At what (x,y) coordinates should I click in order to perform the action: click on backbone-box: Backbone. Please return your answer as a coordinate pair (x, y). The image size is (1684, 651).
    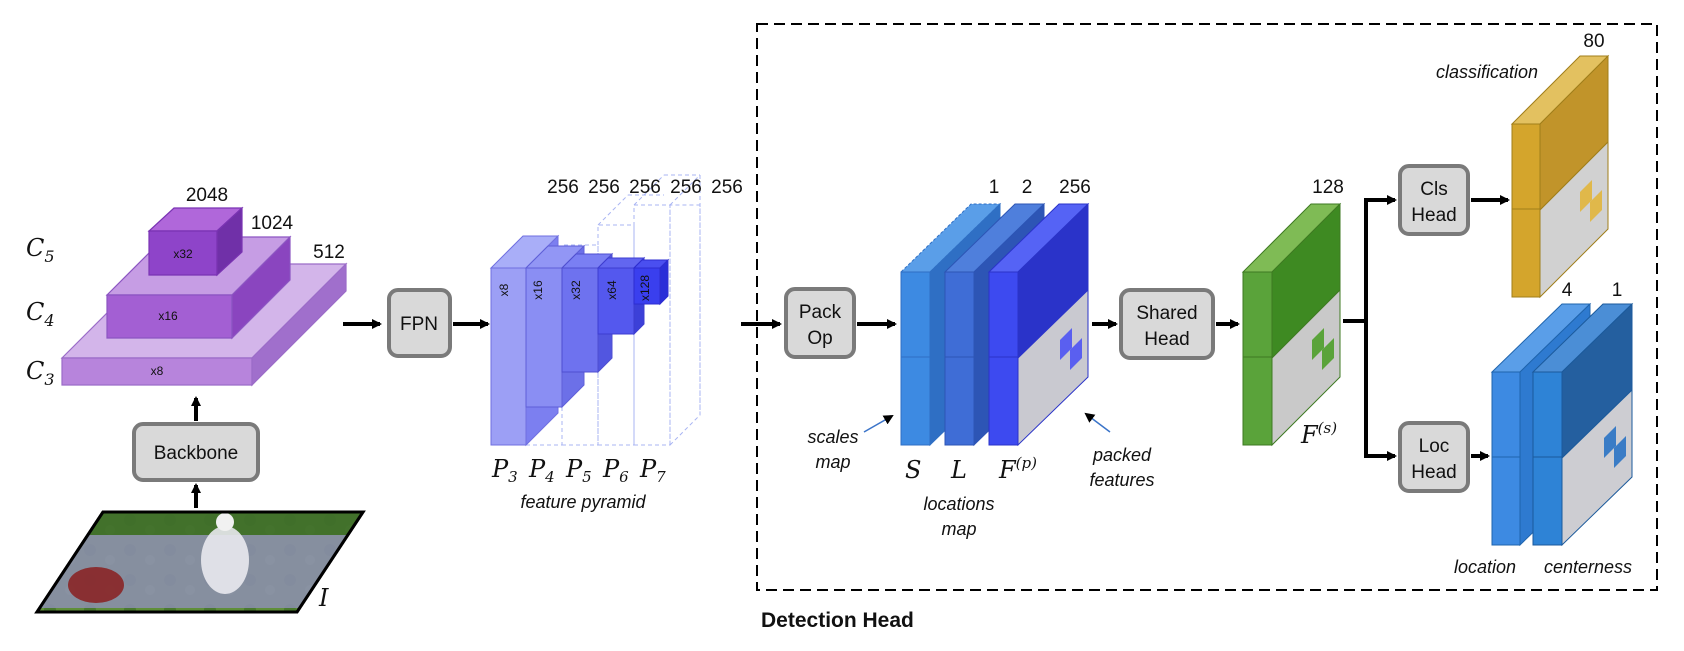
    Looking at the image, I should click on (196, 452).